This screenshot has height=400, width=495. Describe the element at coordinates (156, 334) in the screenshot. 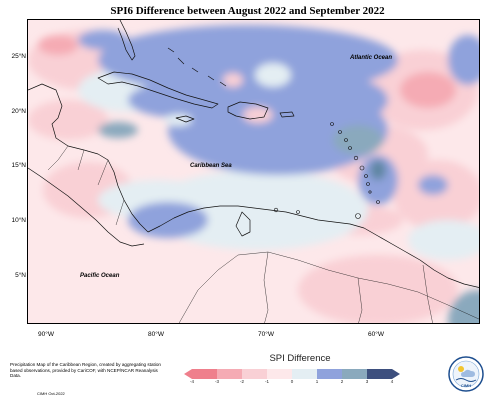

I see `lon-label-80w: 80°W` at that location.